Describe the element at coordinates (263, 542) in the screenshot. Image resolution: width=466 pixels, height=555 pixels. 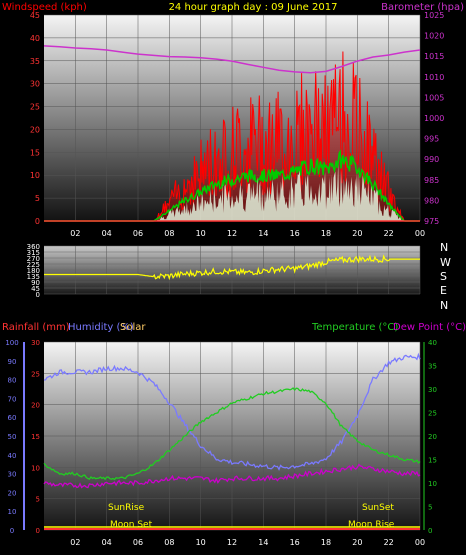
I see `panel3-x-tick: 14` at that location.